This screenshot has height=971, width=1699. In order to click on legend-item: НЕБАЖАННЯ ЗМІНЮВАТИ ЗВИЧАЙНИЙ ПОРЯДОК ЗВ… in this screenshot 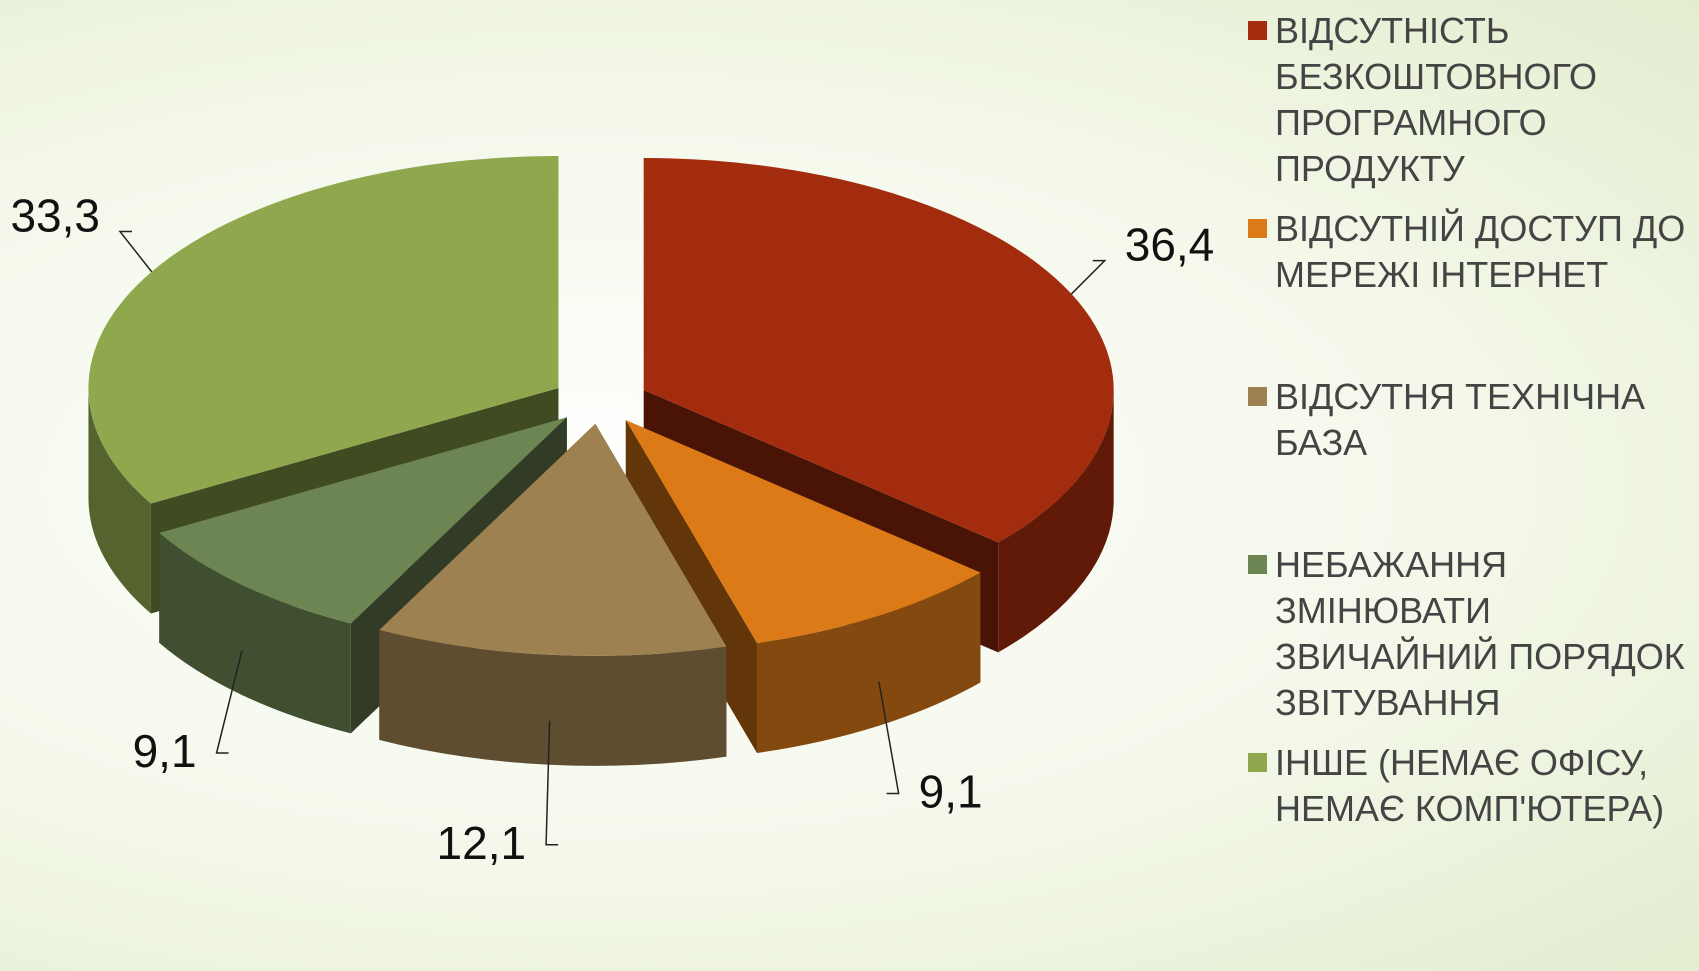, I will do `click(1473, 634)`.